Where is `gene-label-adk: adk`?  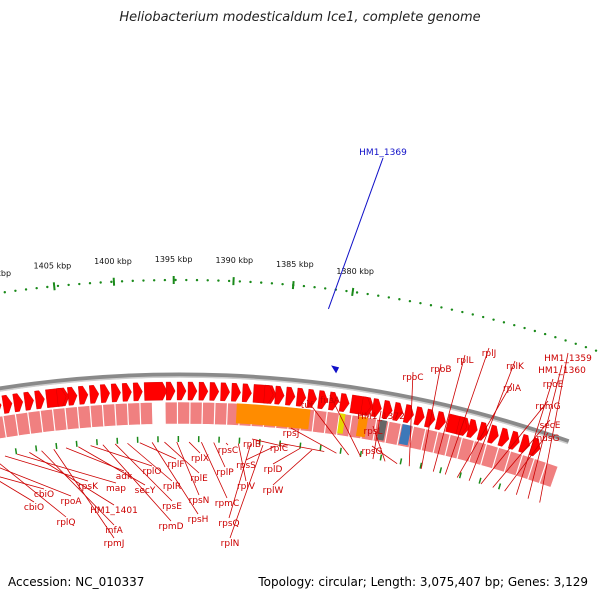
gene-label-adk: adk is located at coordinates (124, 477).